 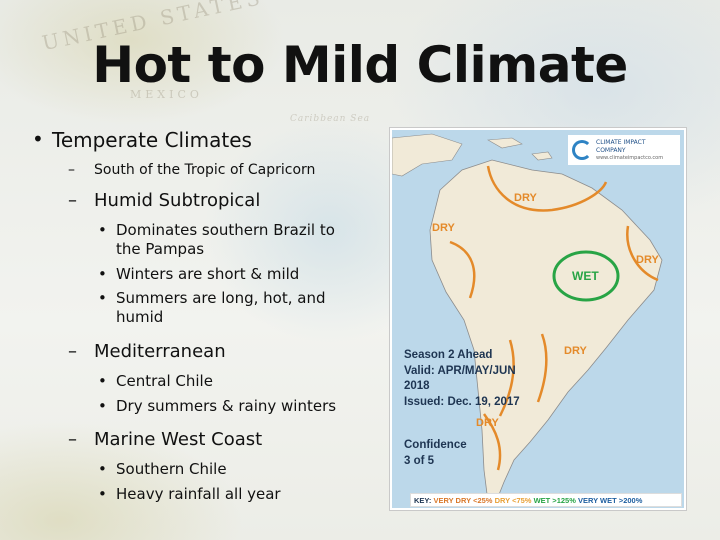 I want to click on legend-very-wet: VERY WET >200%, so click(x=610, y=500).